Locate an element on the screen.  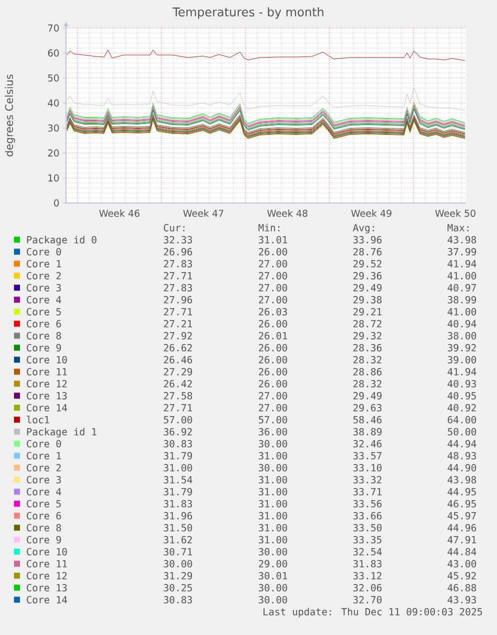
text: 37.99 is located at coordinates (462, 252).